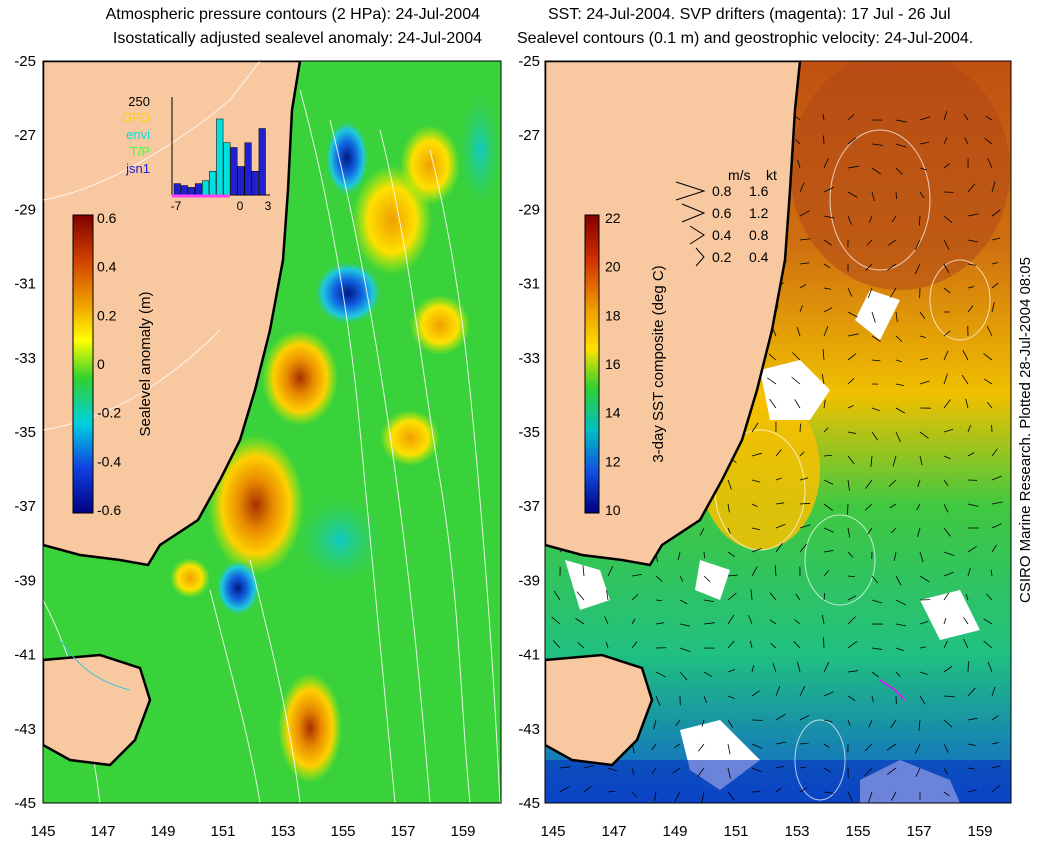 The height and width of the screenshot is (857, 1064). I want to click on velocity-legend-kt-header: kt, so click(771, 175).